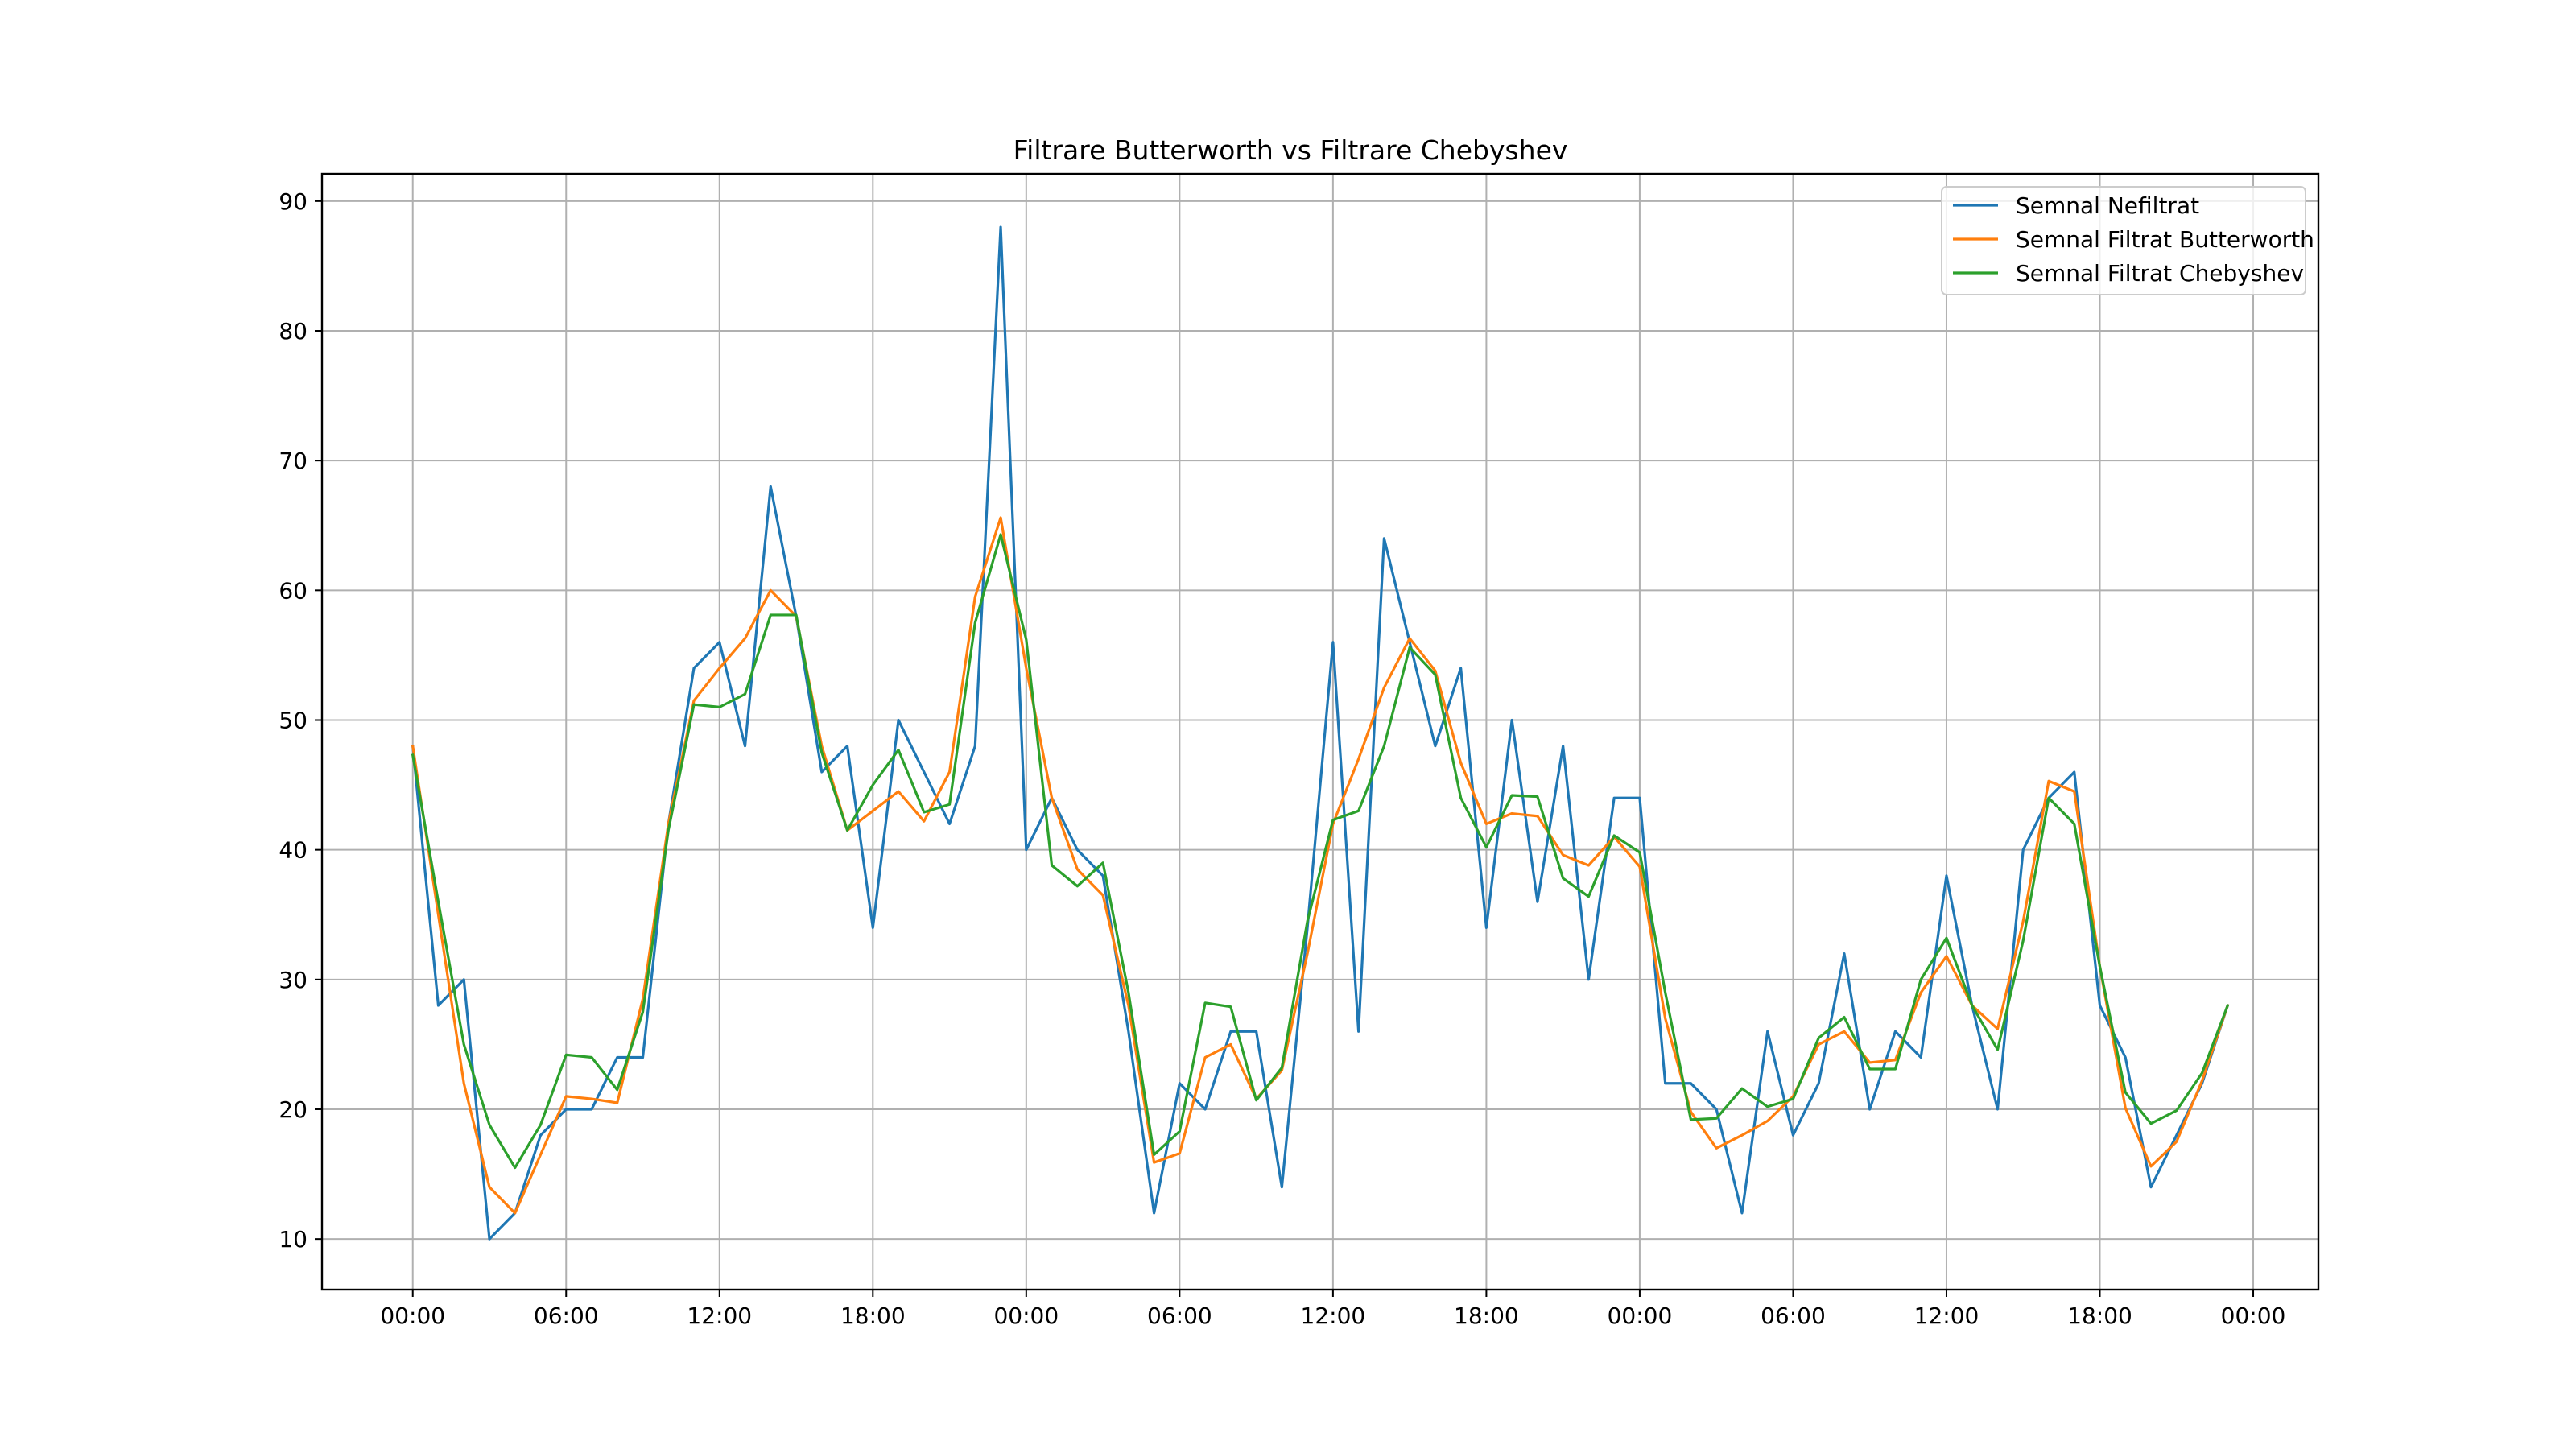 This screenshot has height=1449, width=2576. I want to click on y-tick-label: 80, so click(293, 331).